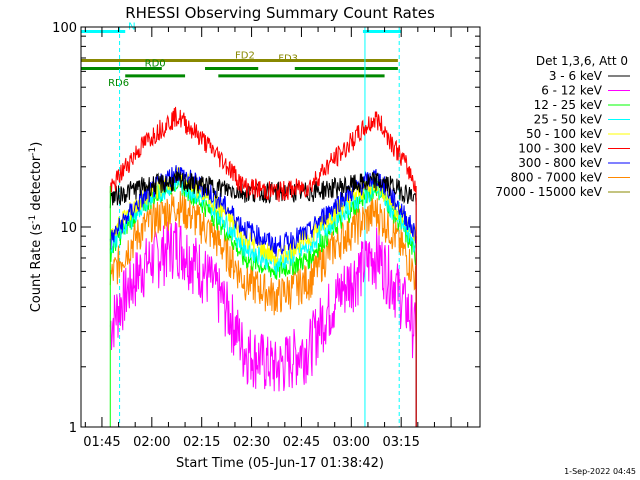 This screenshot has width=640, height=480. I want to click on legend-entry: 7000 - 15000 keV, so click(548, 192).